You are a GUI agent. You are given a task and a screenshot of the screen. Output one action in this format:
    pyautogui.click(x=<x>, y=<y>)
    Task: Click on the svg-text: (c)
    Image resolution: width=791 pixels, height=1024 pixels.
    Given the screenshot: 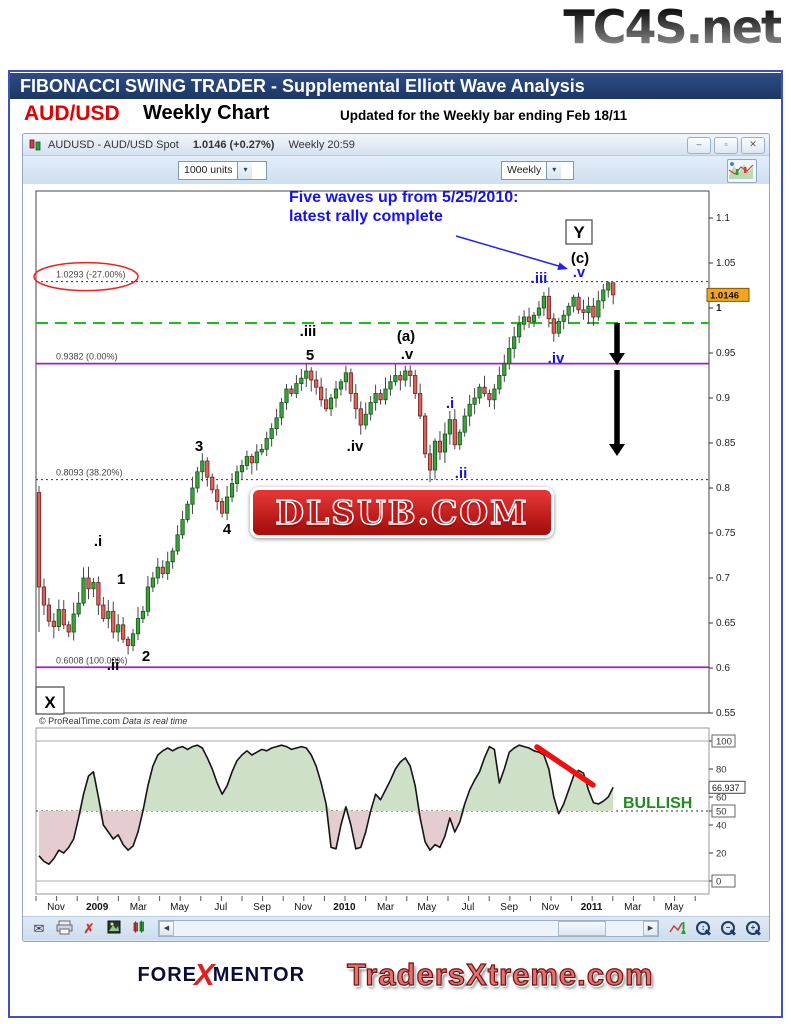 What is the action you would take?
    pyautogui.click(x=580, y=258)
    